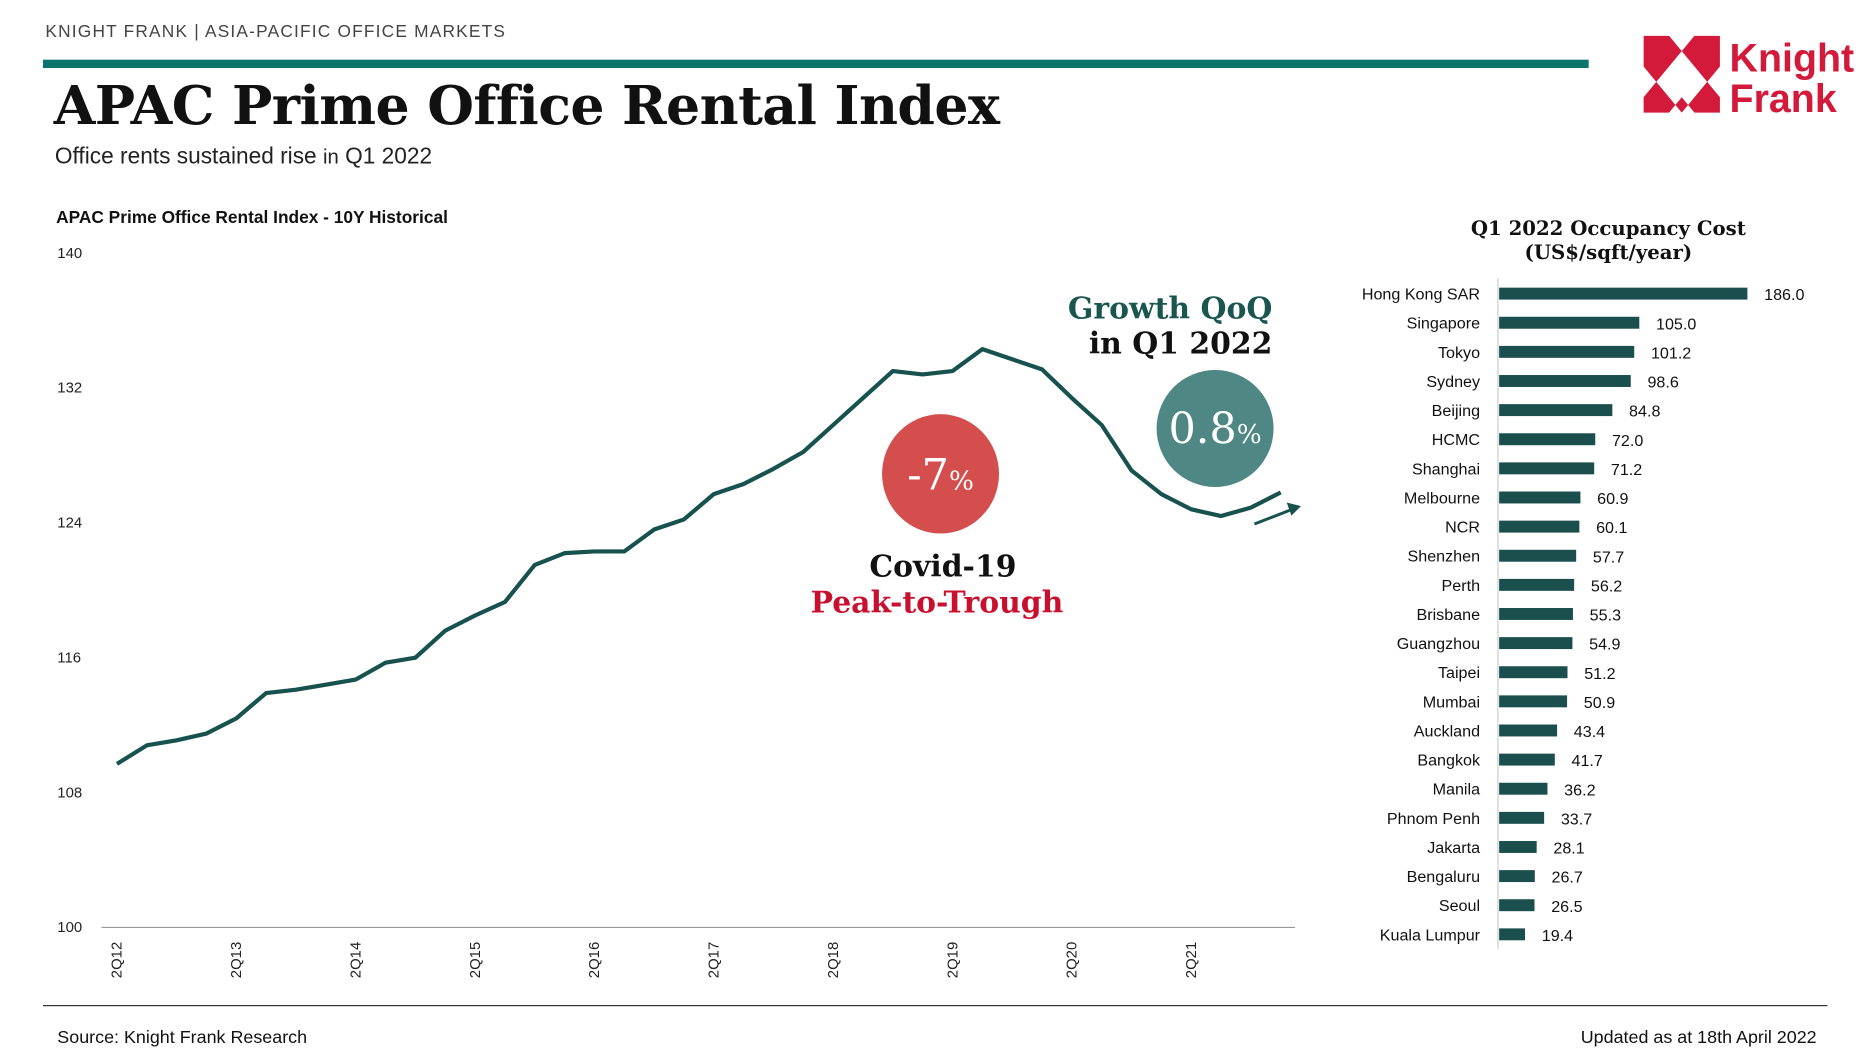 The height and width of the screenshot is (1058, 1862). I want to click on bar-tokyo, so click(1567, 351).